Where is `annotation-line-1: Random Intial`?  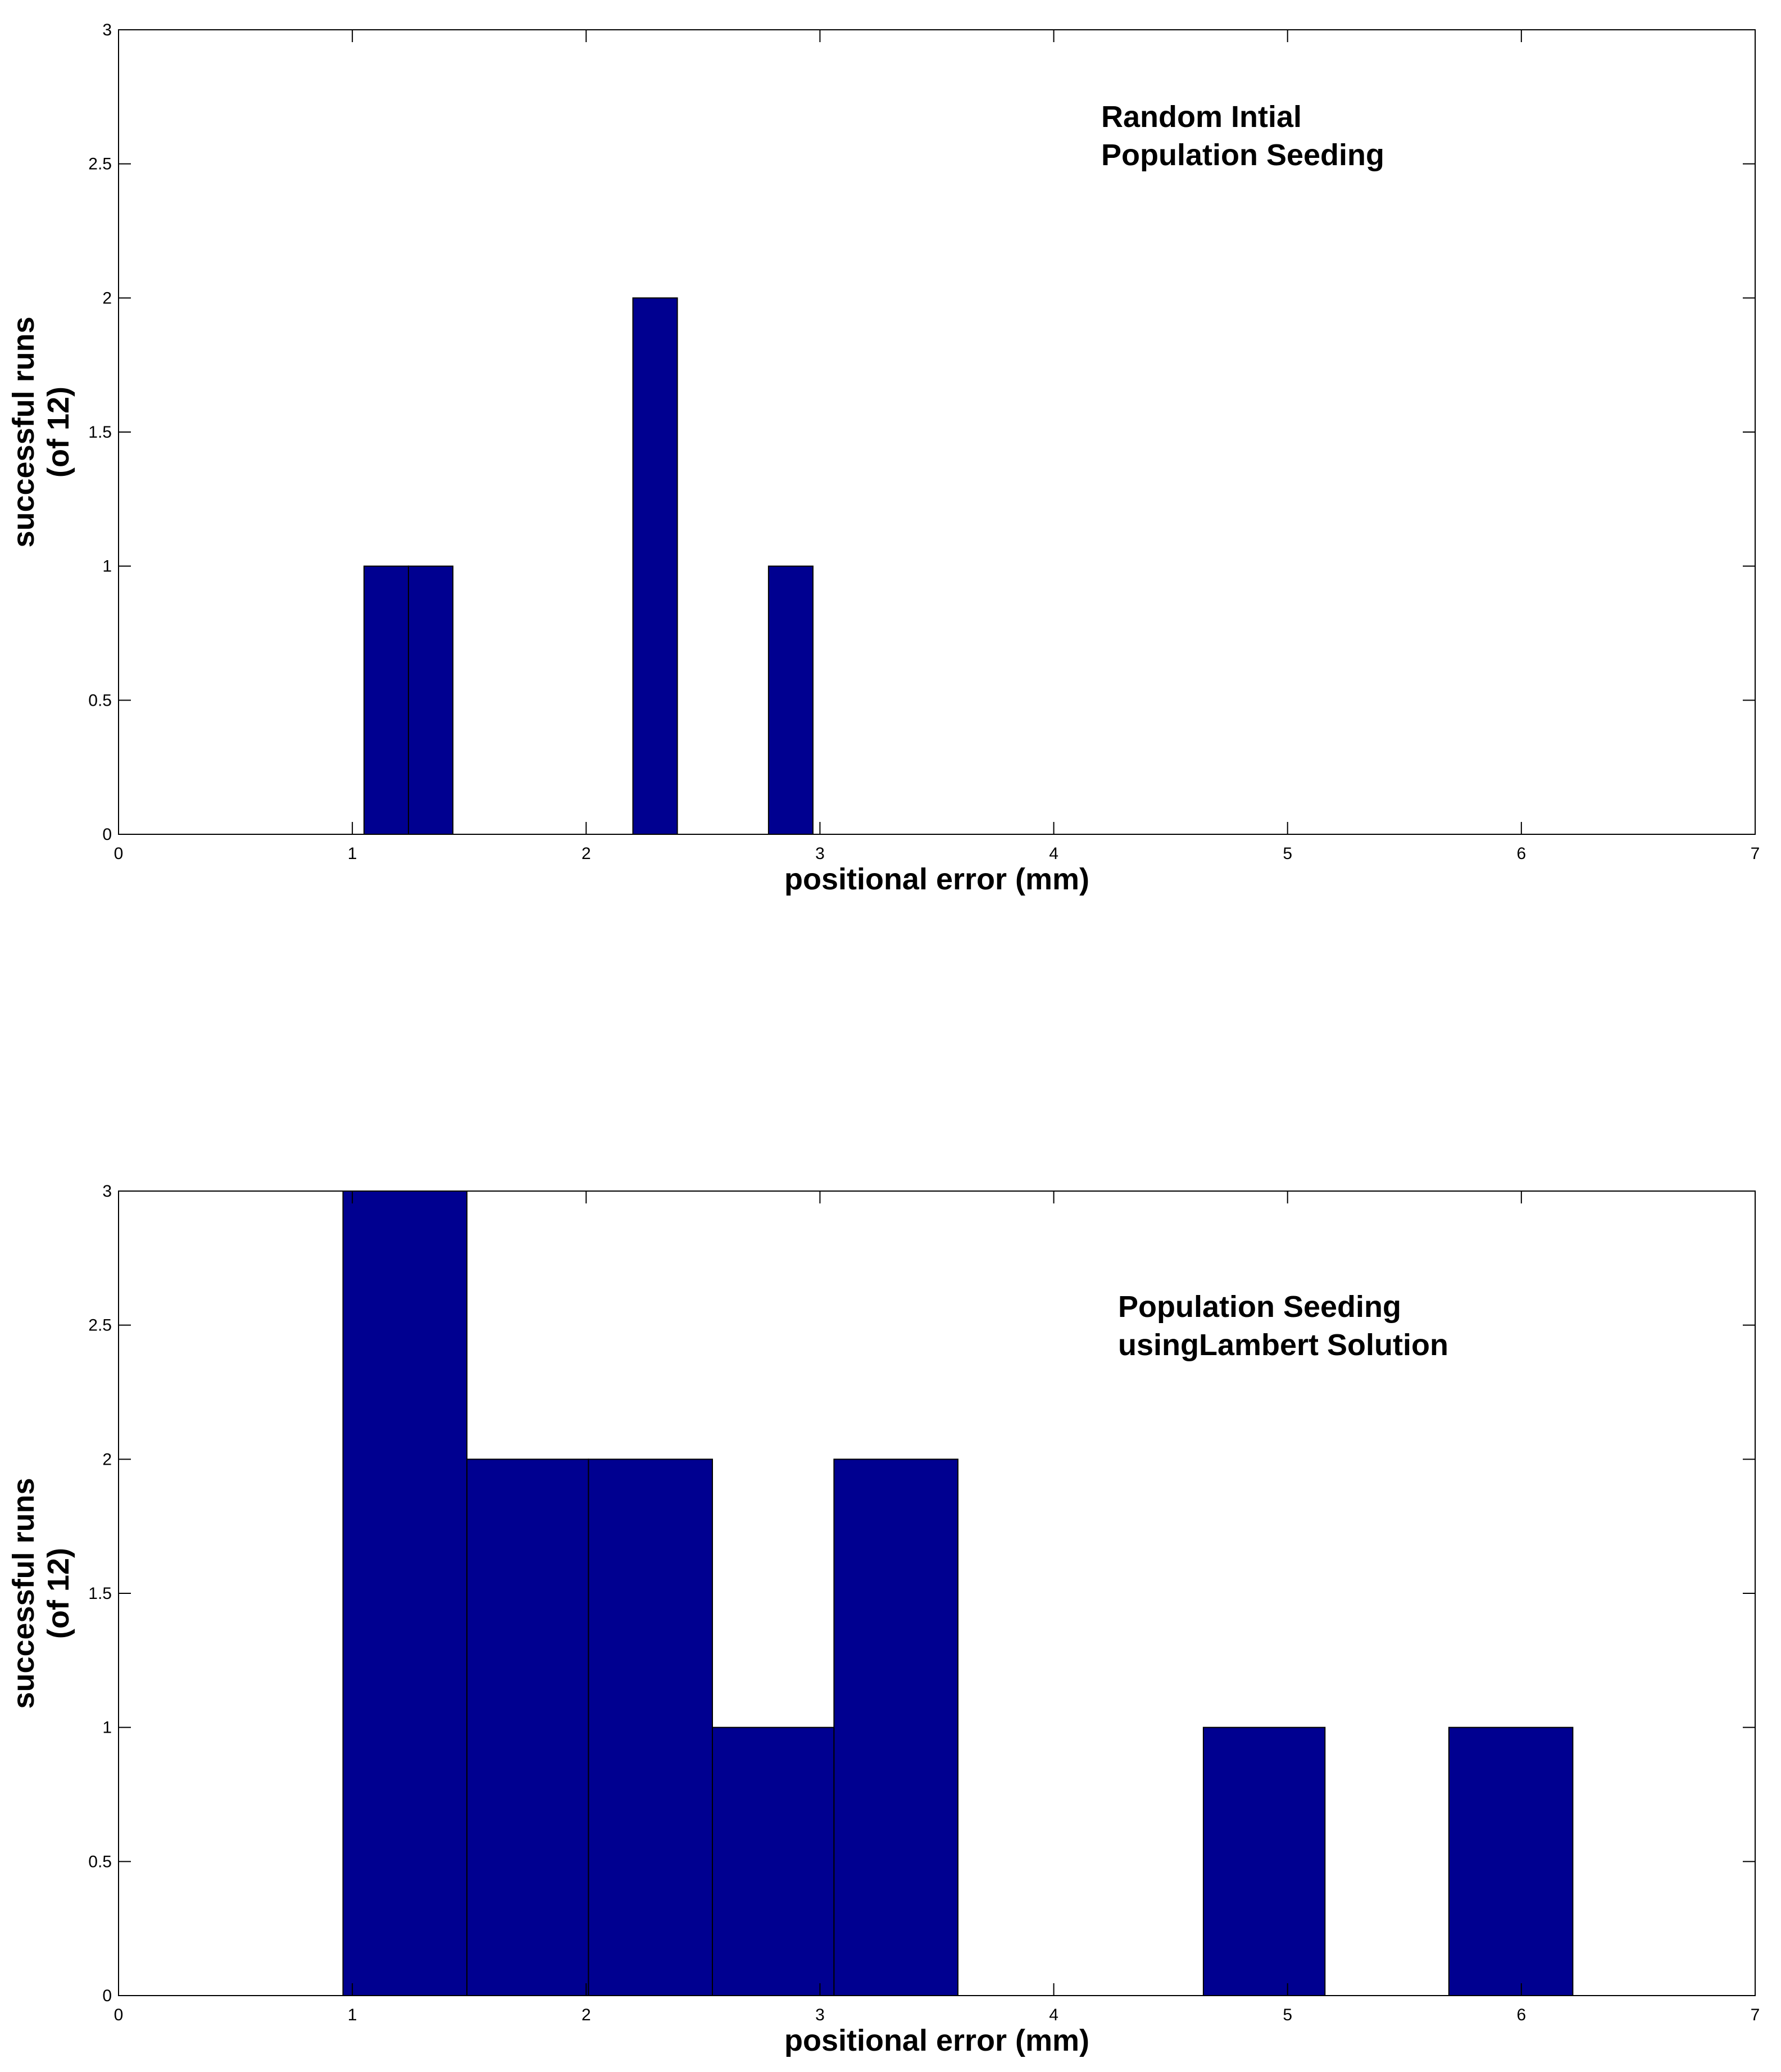
annotation-line-1: Random Intial is located at coordinates (1201, 117).